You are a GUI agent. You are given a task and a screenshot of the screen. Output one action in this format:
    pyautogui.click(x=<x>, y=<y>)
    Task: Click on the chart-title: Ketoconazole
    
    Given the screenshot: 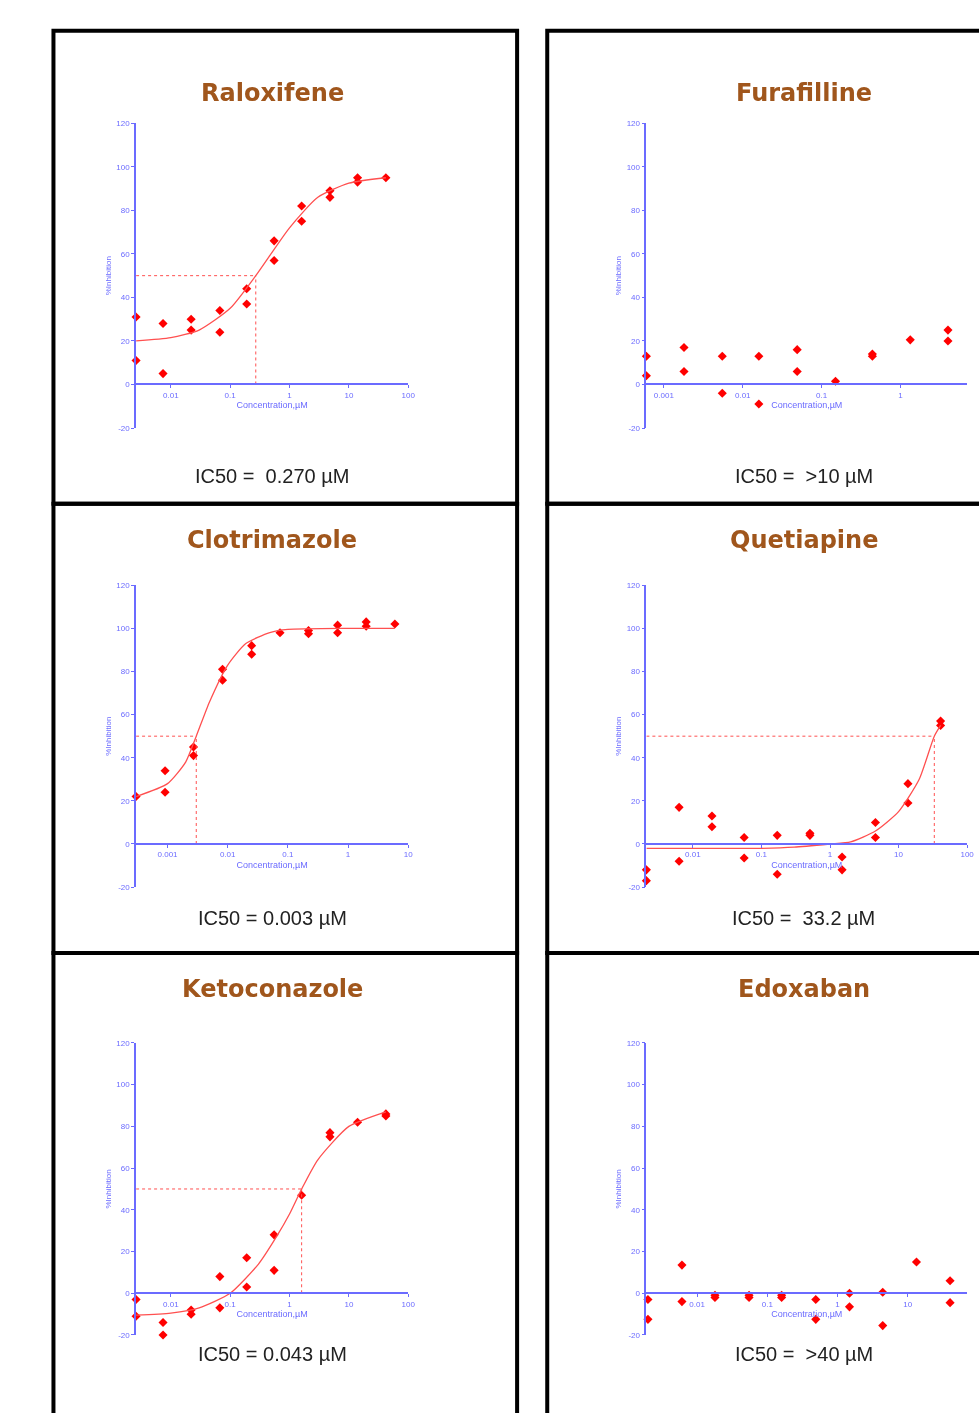 What is the action you would take?
    pyautogui.click(x=273, y=989)
    